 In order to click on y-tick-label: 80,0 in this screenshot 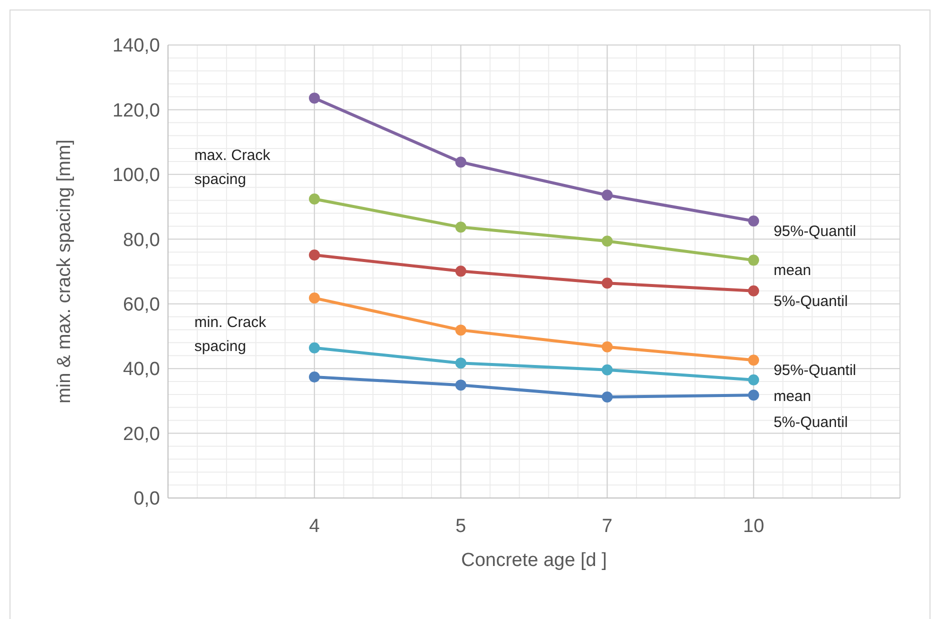, I will do `click(141, 240)`.